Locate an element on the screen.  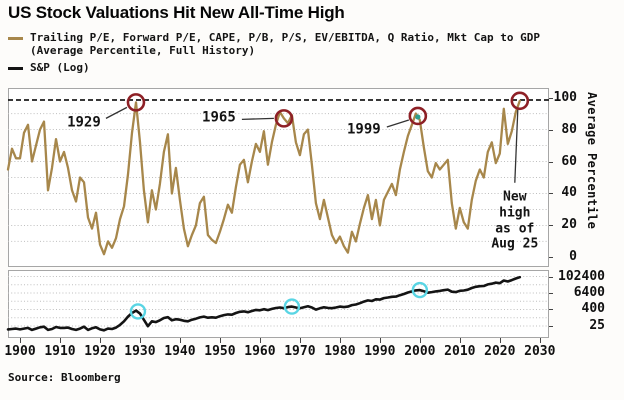
peak-1999-circle is located at coordinates (418, 116).